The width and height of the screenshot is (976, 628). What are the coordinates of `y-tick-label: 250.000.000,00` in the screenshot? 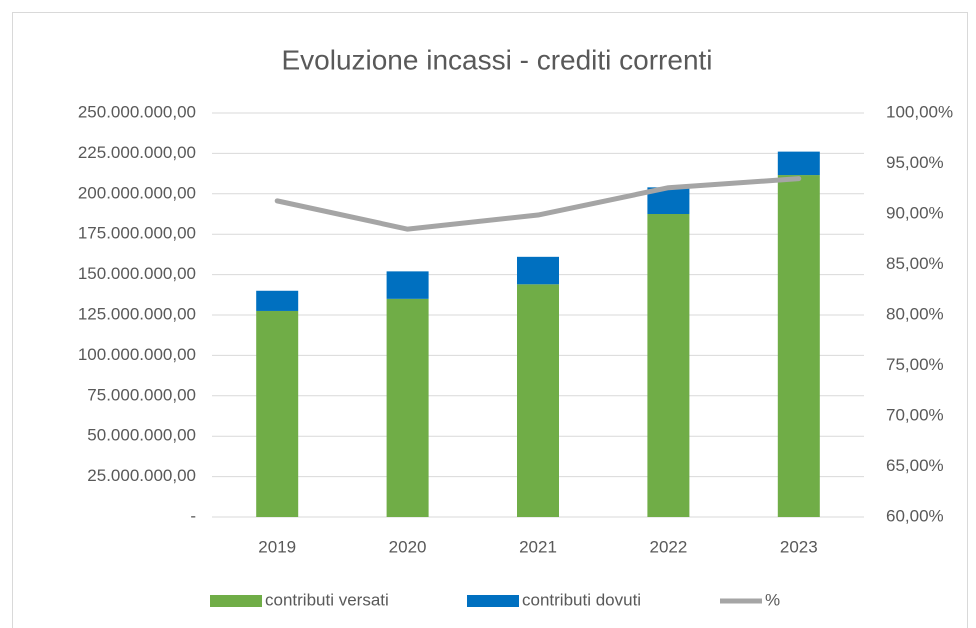 It's located at (137, 111).